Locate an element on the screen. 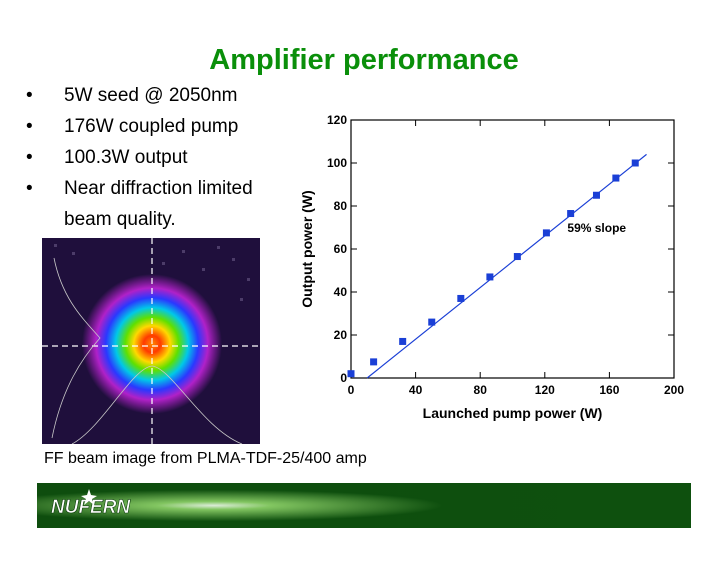 This screenshot has width=728, height=563. footer-banner: NUFERN is located at coordinates (364, 505).